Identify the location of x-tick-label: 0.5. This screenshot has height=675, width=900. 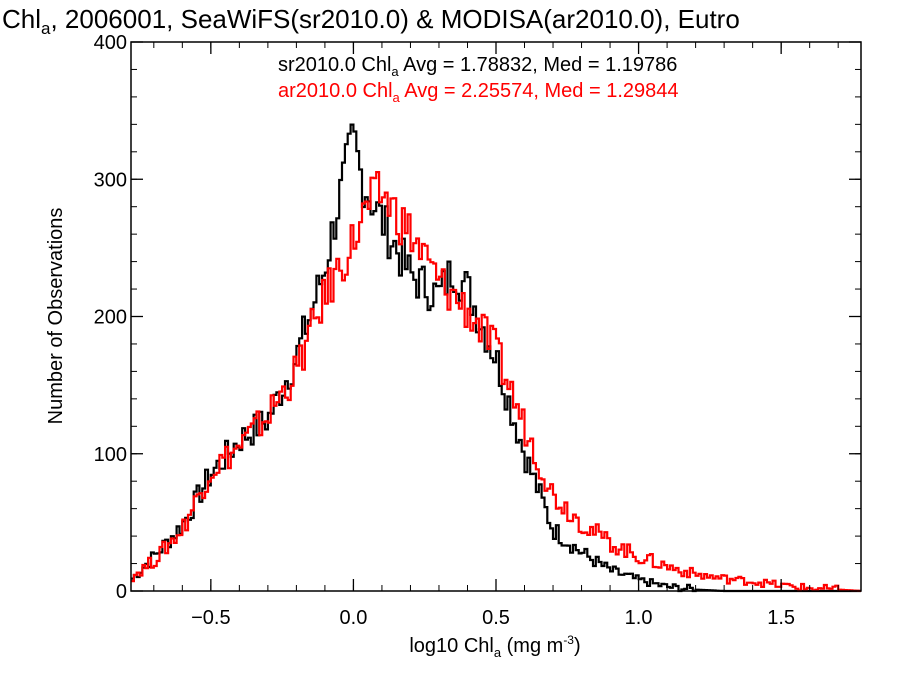
(496, 618).